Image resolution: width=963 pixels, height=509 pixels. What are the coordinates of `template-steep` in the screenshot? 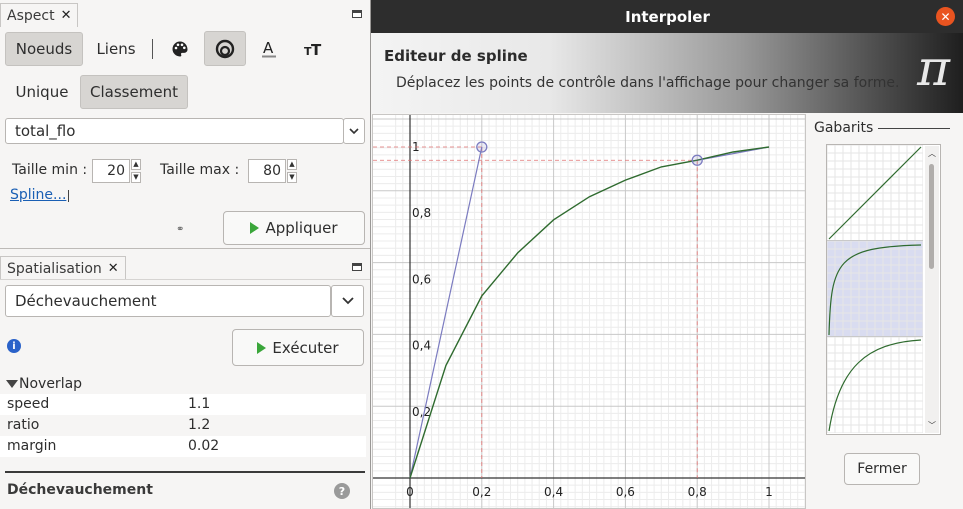 It's located at (875, 289).